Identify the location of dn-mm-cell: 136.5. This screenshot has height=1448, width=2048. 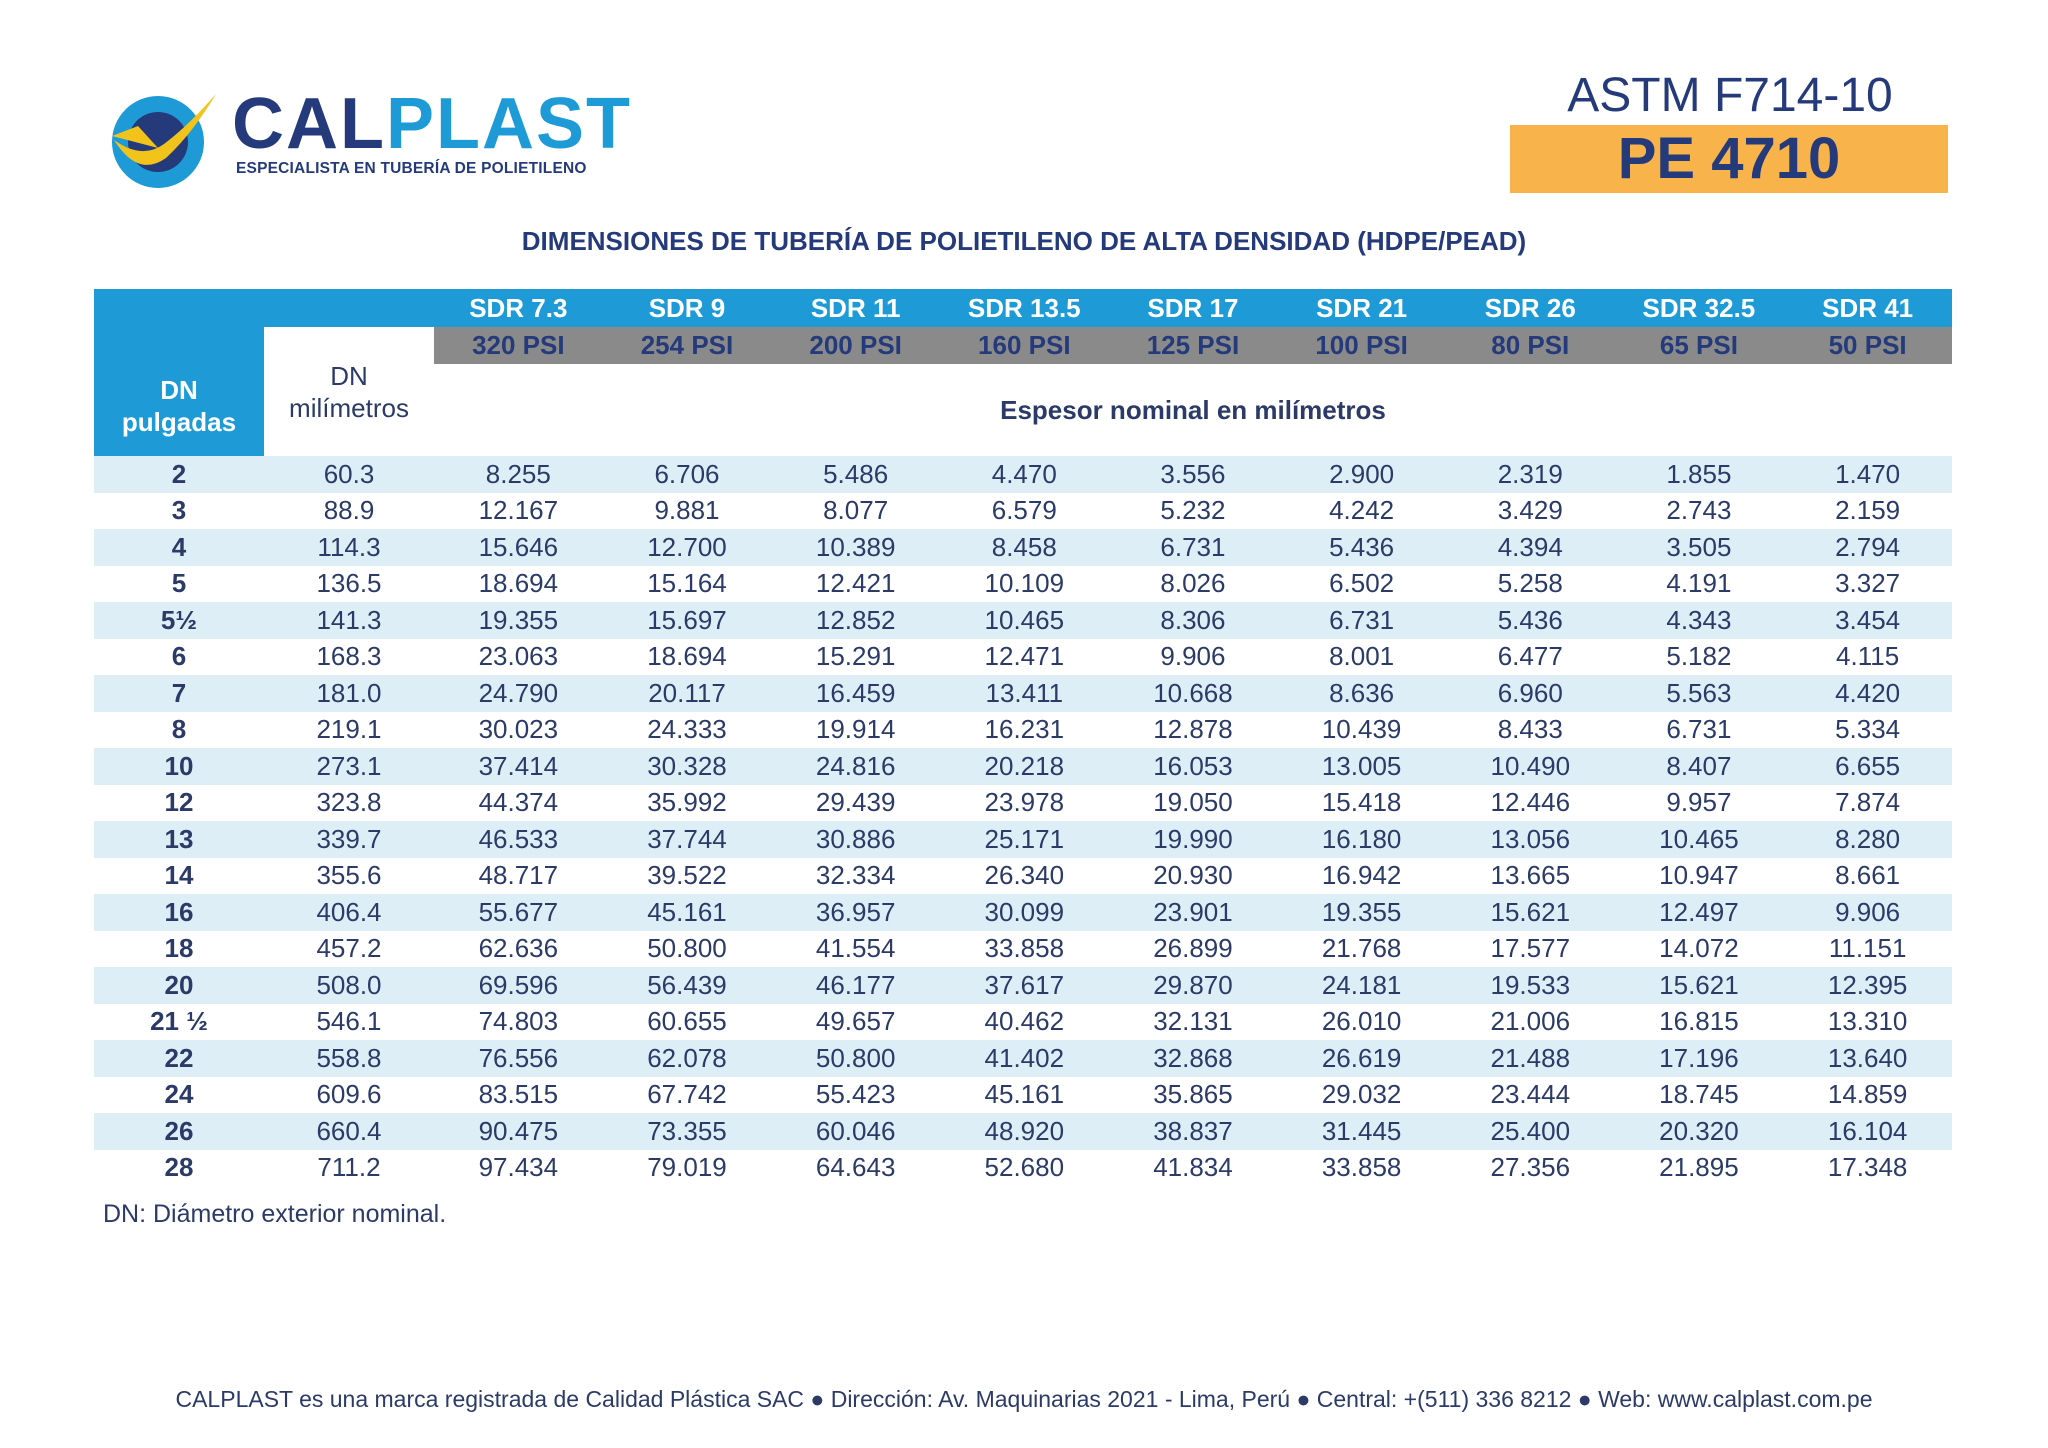
(349, 583).